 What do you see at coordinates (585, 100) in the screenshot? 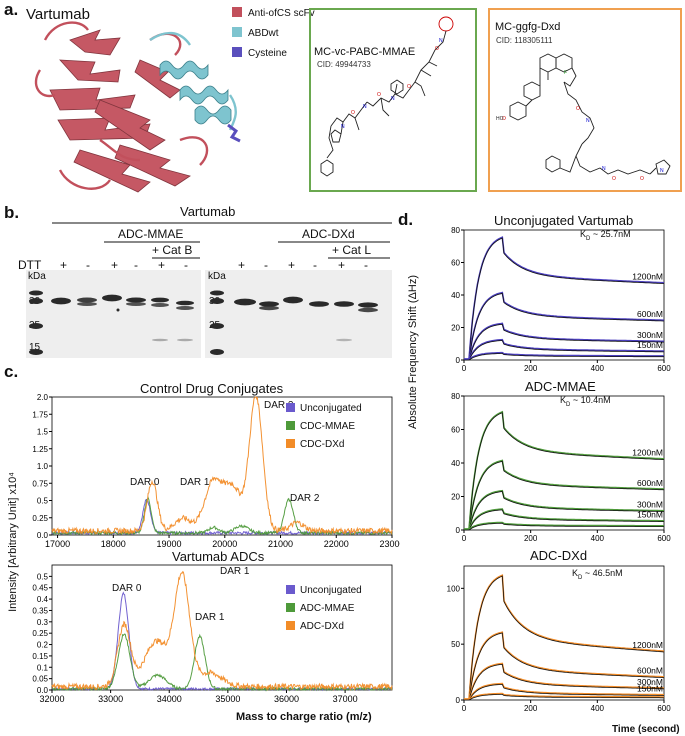
I see `dxd-structure-box: MC-ggfg-Dxd CID: 118305111 O O O O N N N HO F` at bounding box center [585, 100].